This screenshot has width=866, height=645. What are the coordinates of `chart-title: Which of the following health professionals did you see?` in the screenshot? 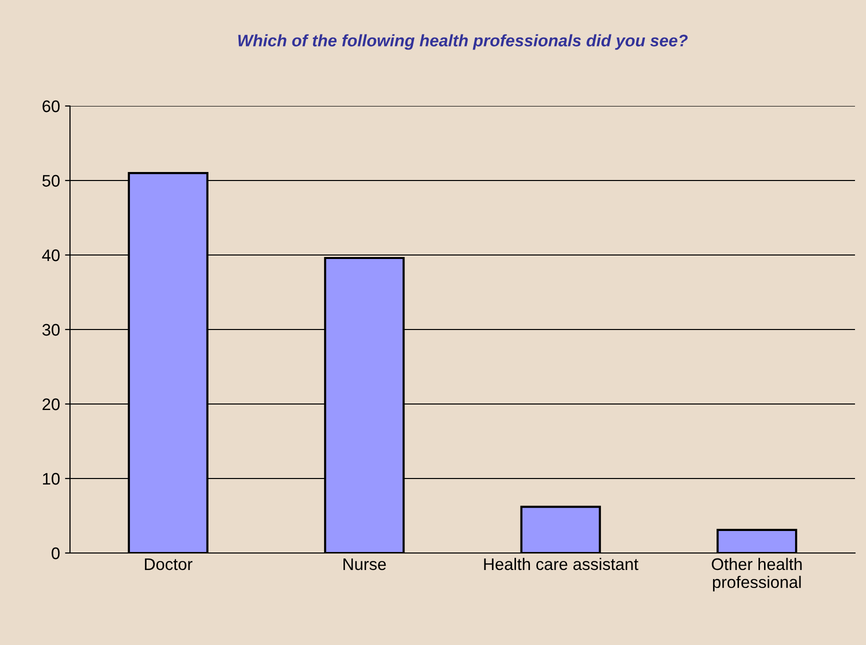 It's located at (463, 42).